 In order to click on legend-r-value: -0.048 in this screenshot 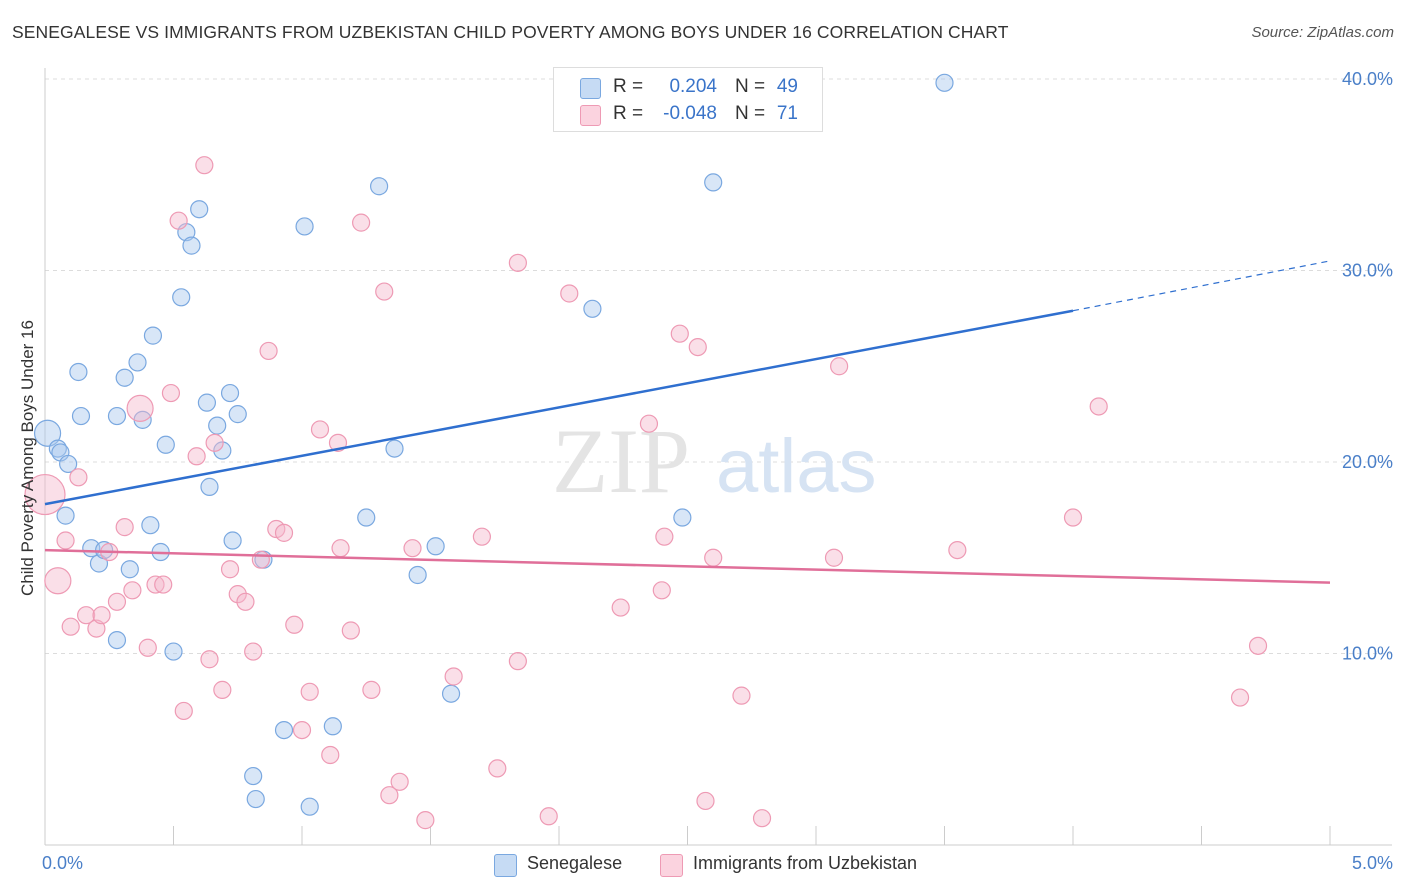, I will do `click(690, 113)`.